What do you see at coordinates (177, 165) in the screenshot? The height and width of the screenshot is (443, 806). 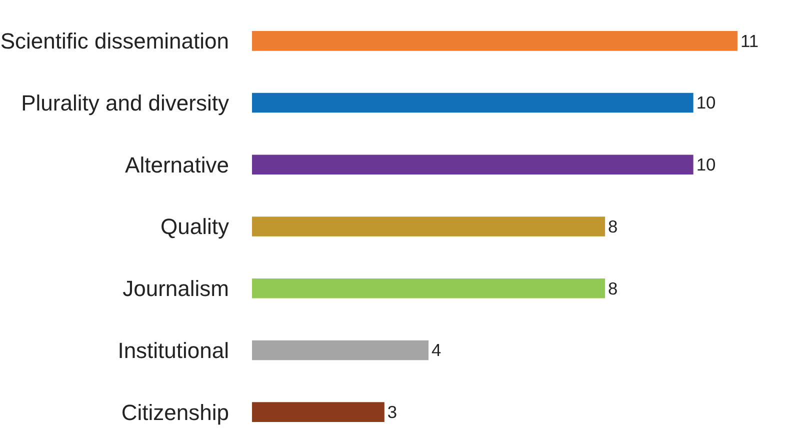 I see `y-tick-label: Alternative` at bounding box center [177, 165].